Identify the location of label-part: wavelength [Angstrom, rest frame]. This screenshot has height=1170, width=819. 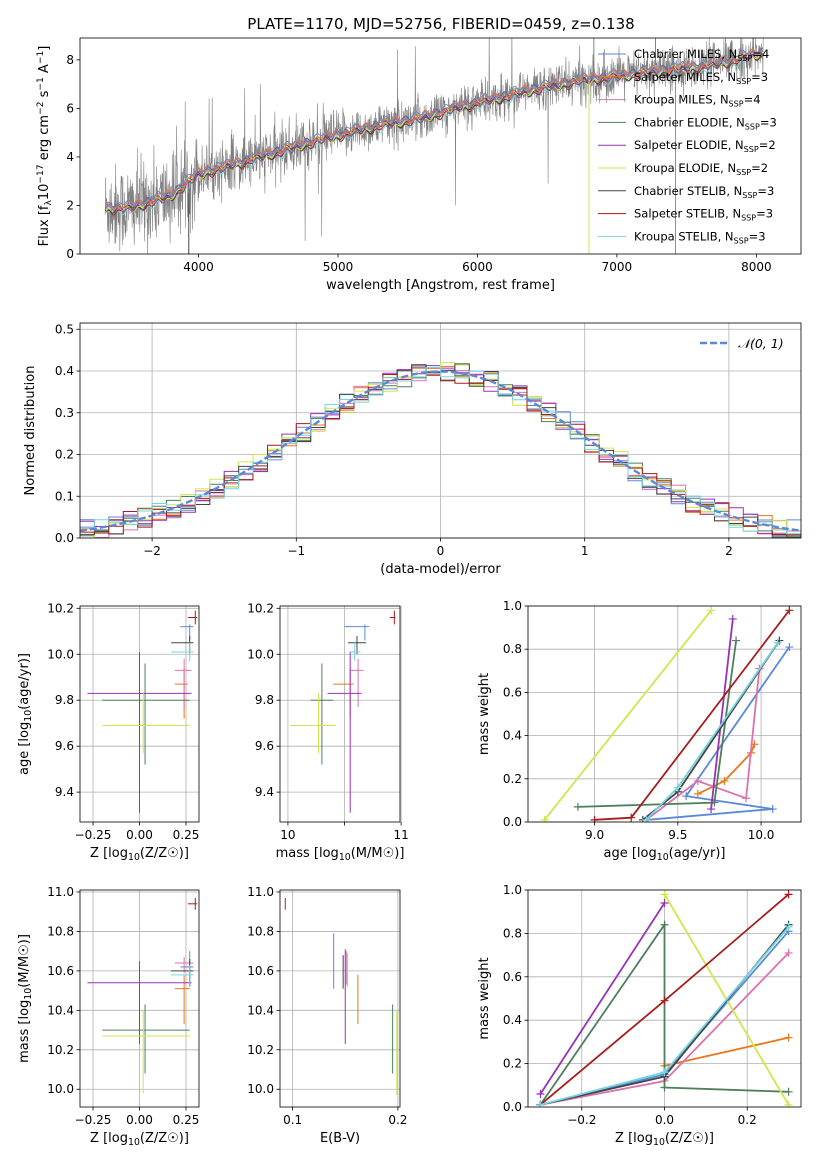
(440, 285).